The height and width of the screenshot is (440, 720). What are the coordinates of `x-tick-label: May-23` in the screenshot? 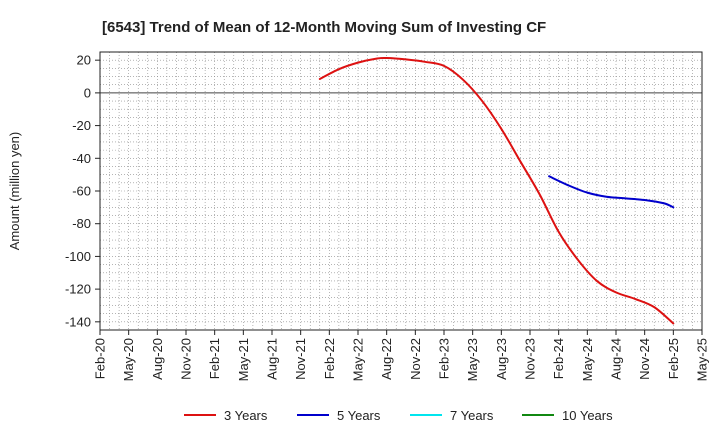 It's located at (472, 359).